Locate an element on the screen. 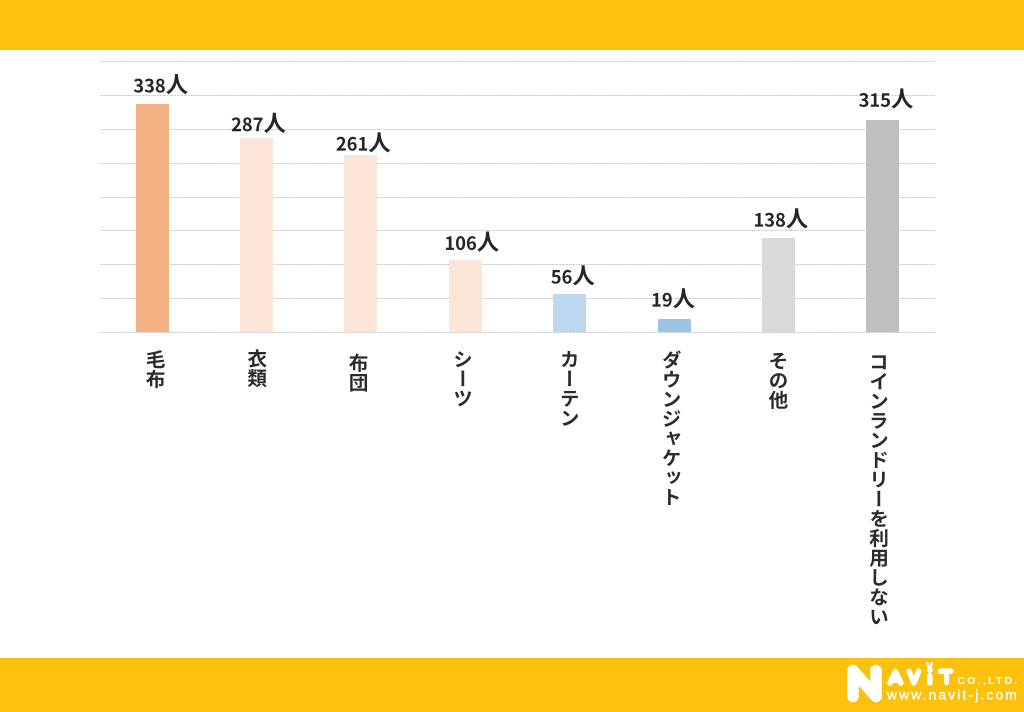 This screenshot has width=1024, height=712. svg-text: CO.,LTD. is located at coordinates (989, 681).